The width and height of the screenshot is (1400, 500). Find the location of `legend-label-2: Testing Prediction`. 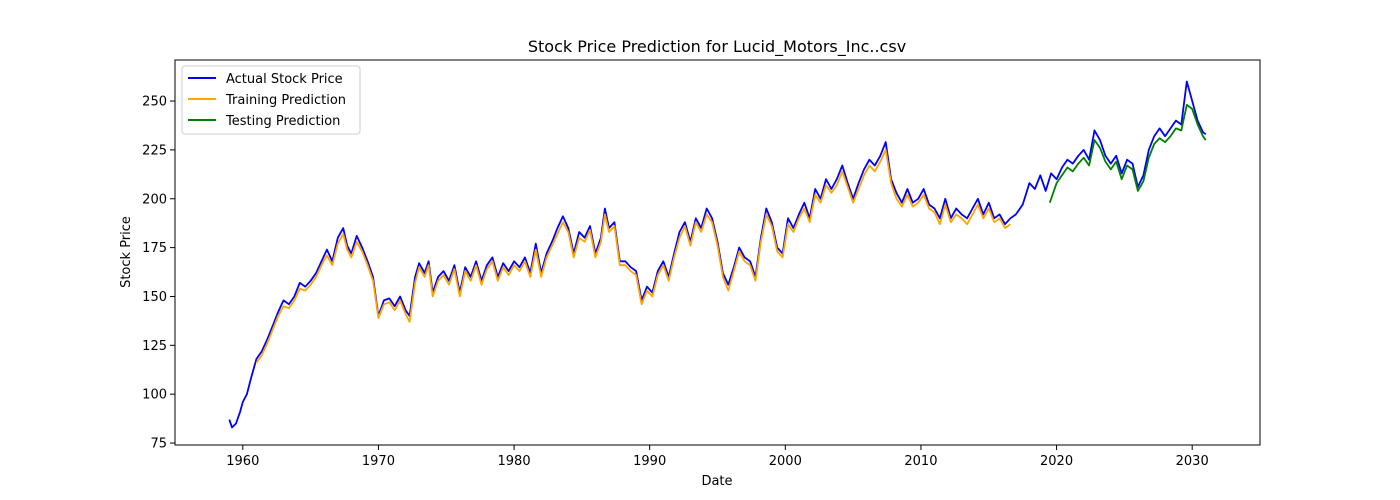

legend-label-2: Testing Prediction is located at coordinates (282, 121).